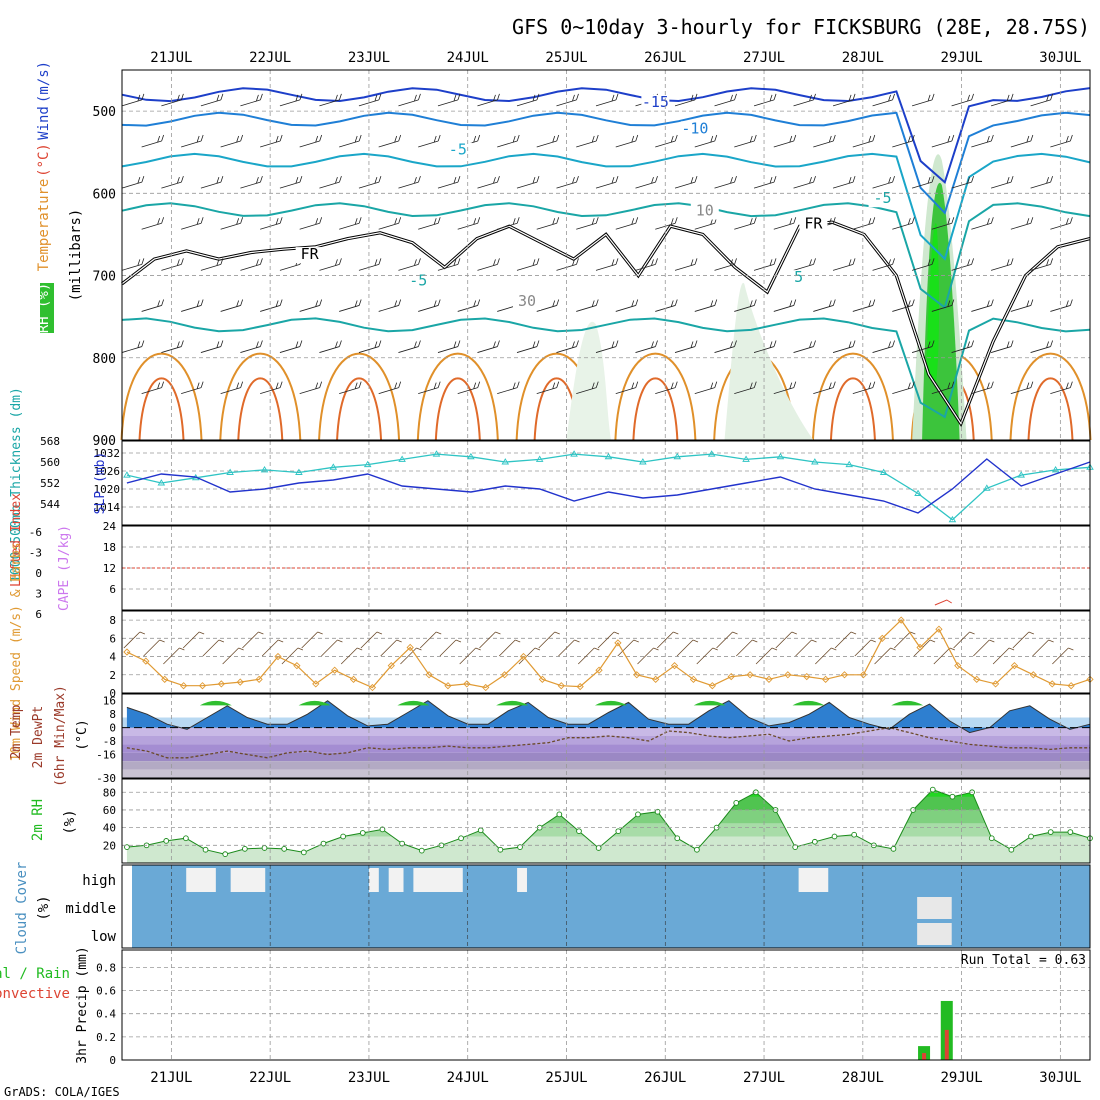  Describe the element at coordinates (112, 693) in the screenshot. I see `y-tick-label: 0` at that location.